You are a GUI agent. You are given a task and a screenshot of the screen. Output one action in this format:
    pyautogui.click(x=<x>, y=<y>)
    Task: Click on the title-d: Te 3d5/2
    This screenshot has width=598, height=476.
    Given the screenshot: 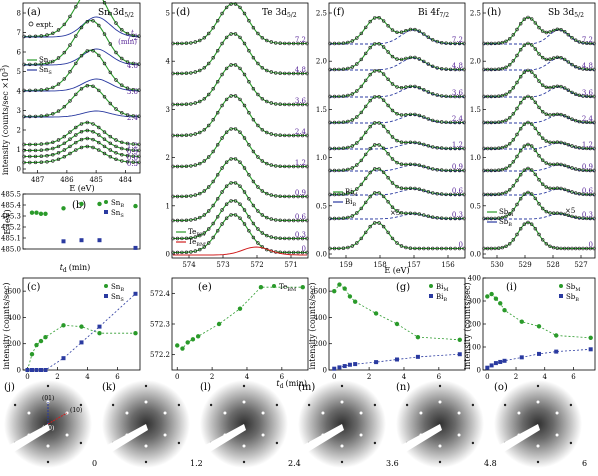 What is the action you would take?
    pyautogui.click(x=279, y=13)
    